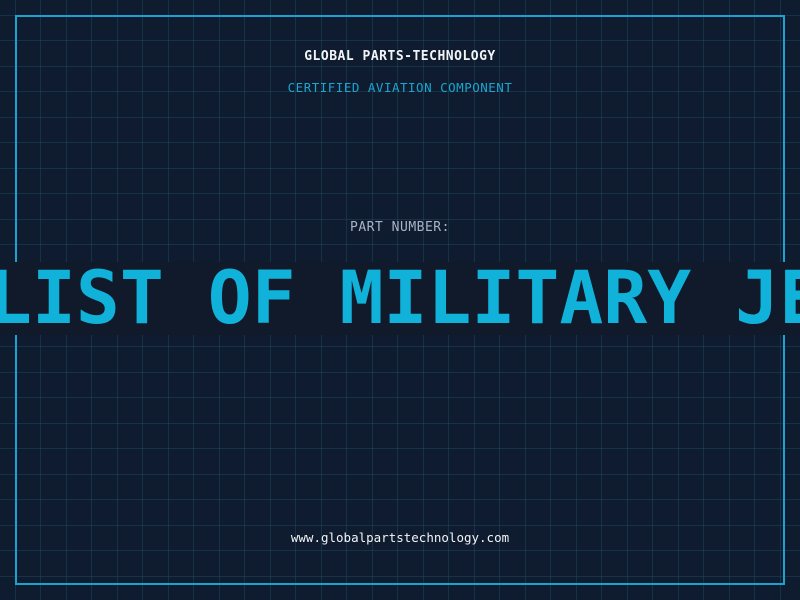 The width and height of the screenshot is (800, 600). What do you see at coordinates (400, 537) in the screenshot?
I see `website: www.globalpartstechnology.com` at bounding box center [400, 537].